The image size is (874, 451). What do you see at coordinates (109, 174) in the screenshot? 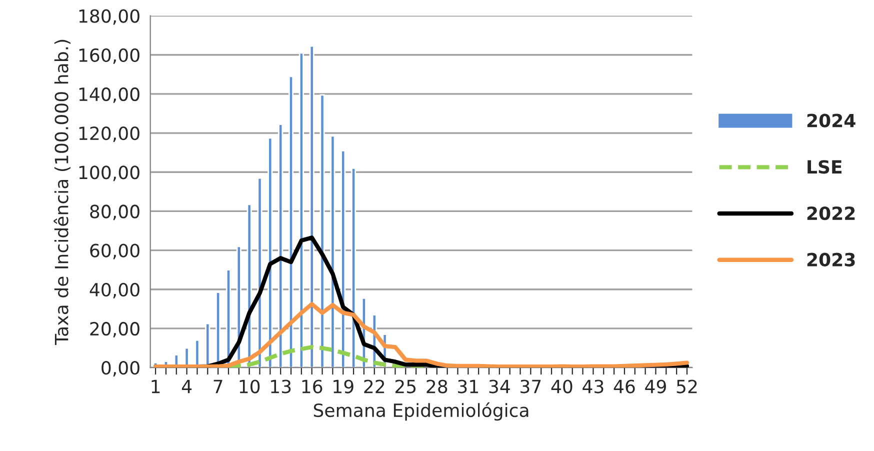
I see `y-tick-label: 100,00` at bounding box center [109, 174].